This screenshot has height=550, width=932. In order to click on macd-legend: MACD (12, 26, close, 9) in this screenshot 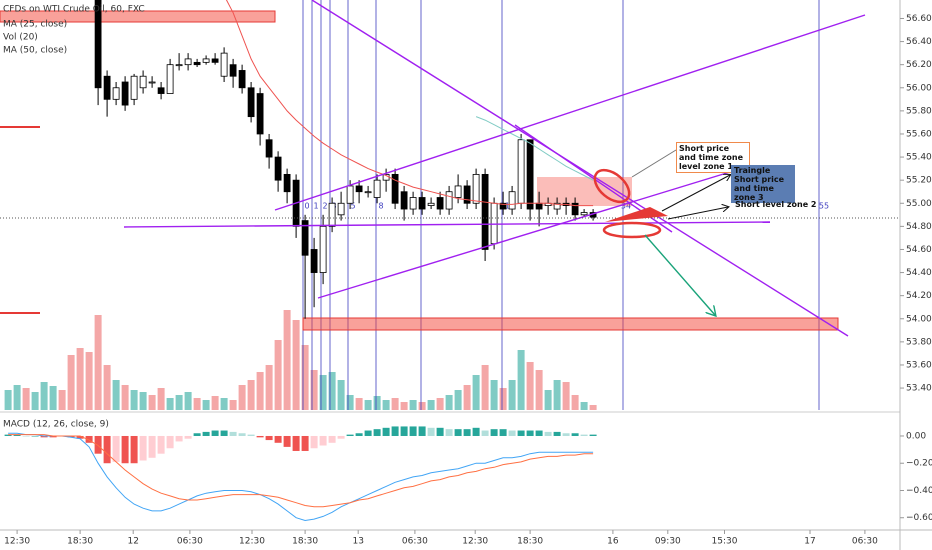, I will do `click(56, 425)`.